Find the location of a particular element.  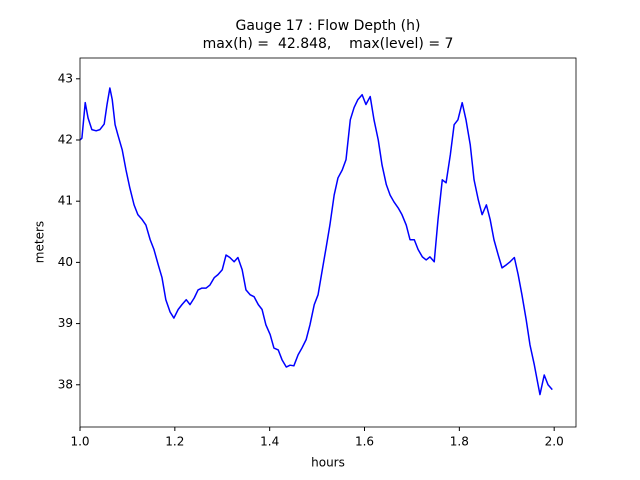

chart-title: Gauge 17 : Flow Depth (h) is located at coordinates (328, 26).